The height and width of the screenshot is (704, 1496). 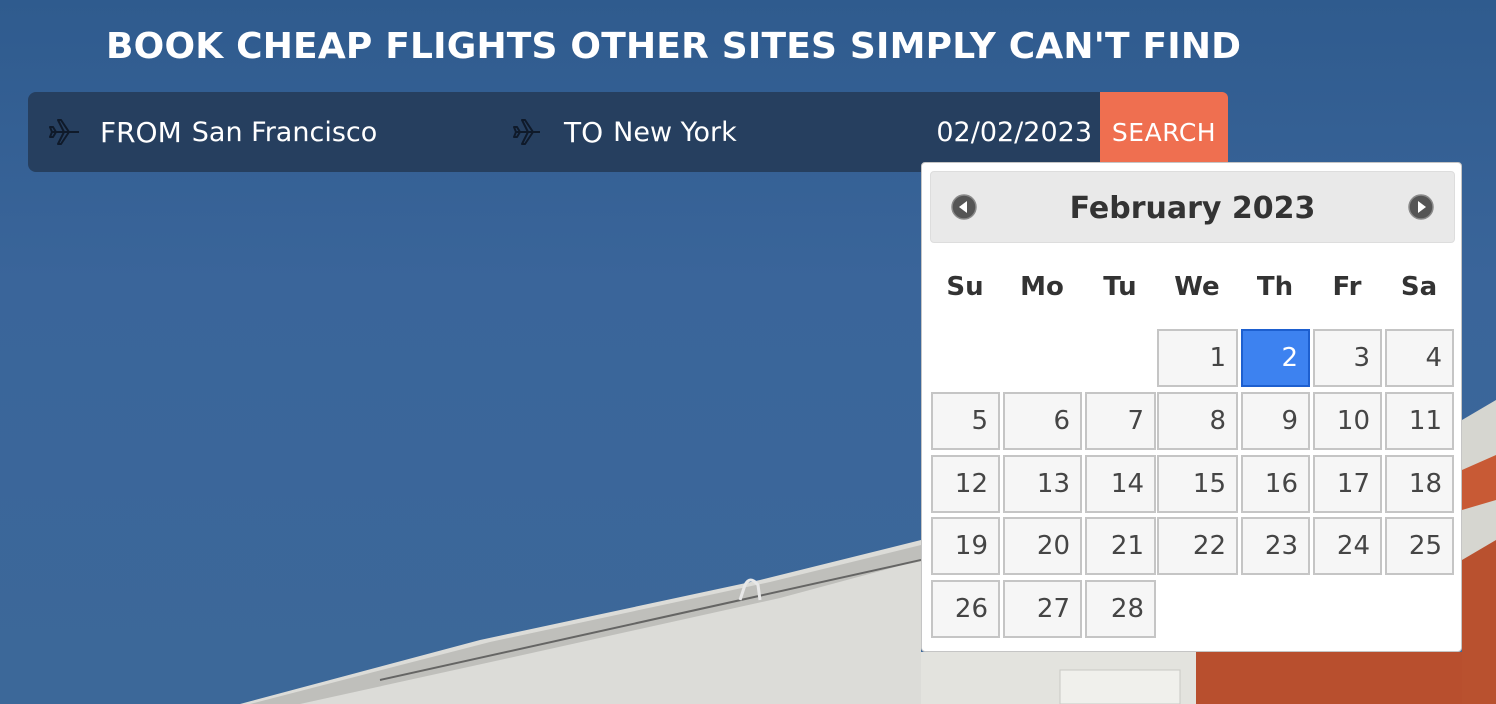 I want to click on calendar-day-3: 3, so click(x=1347, y=358).